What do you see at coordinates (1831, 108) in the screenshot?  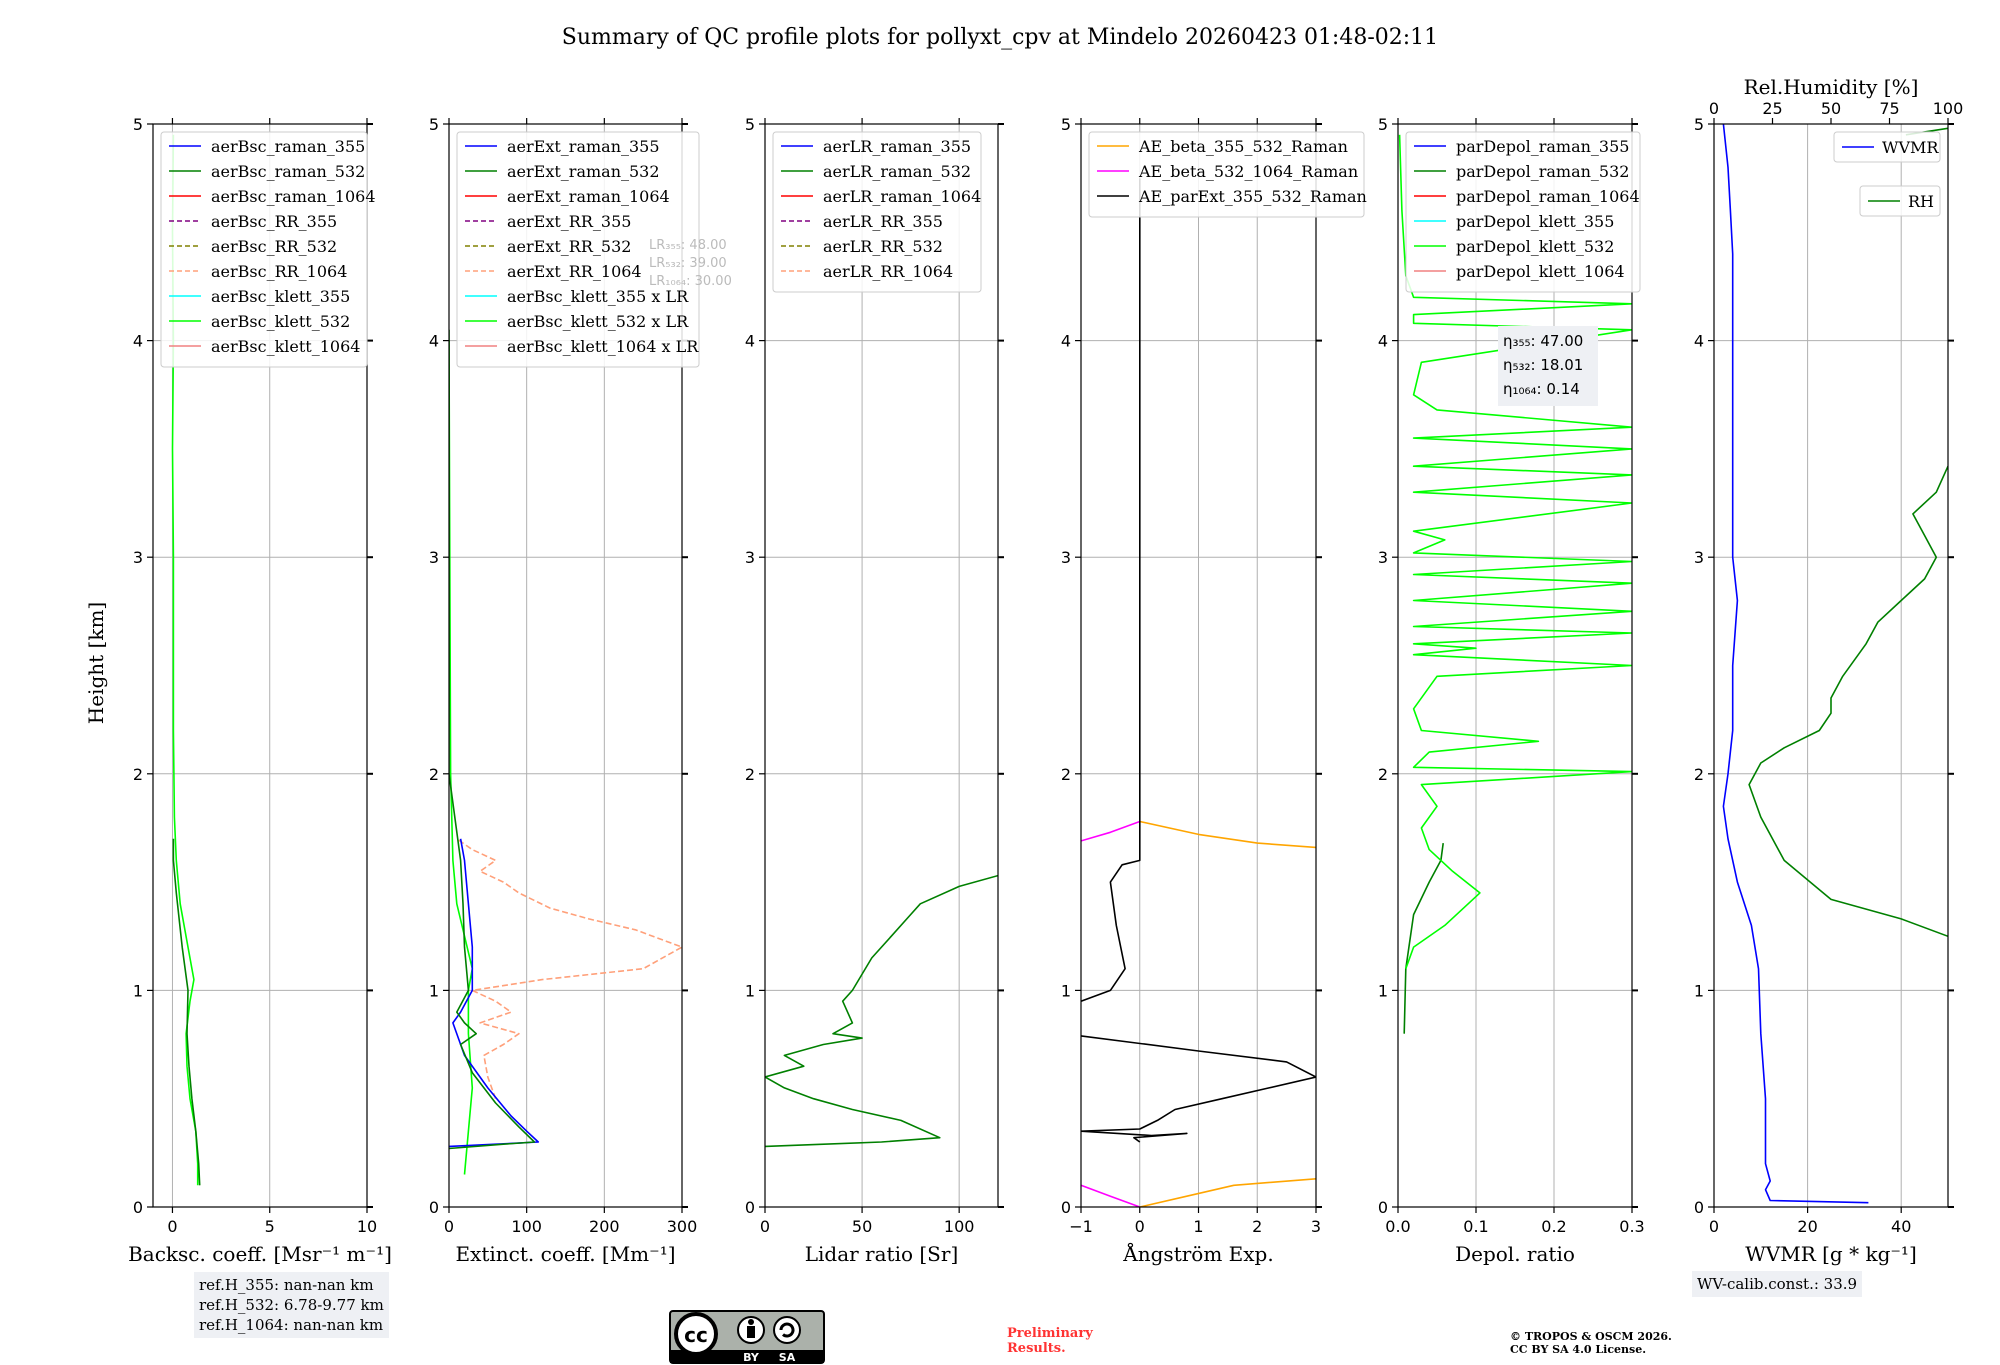 I see `top-xtick-label-wvmr-2: 50` at bounding box center [1831, 108].